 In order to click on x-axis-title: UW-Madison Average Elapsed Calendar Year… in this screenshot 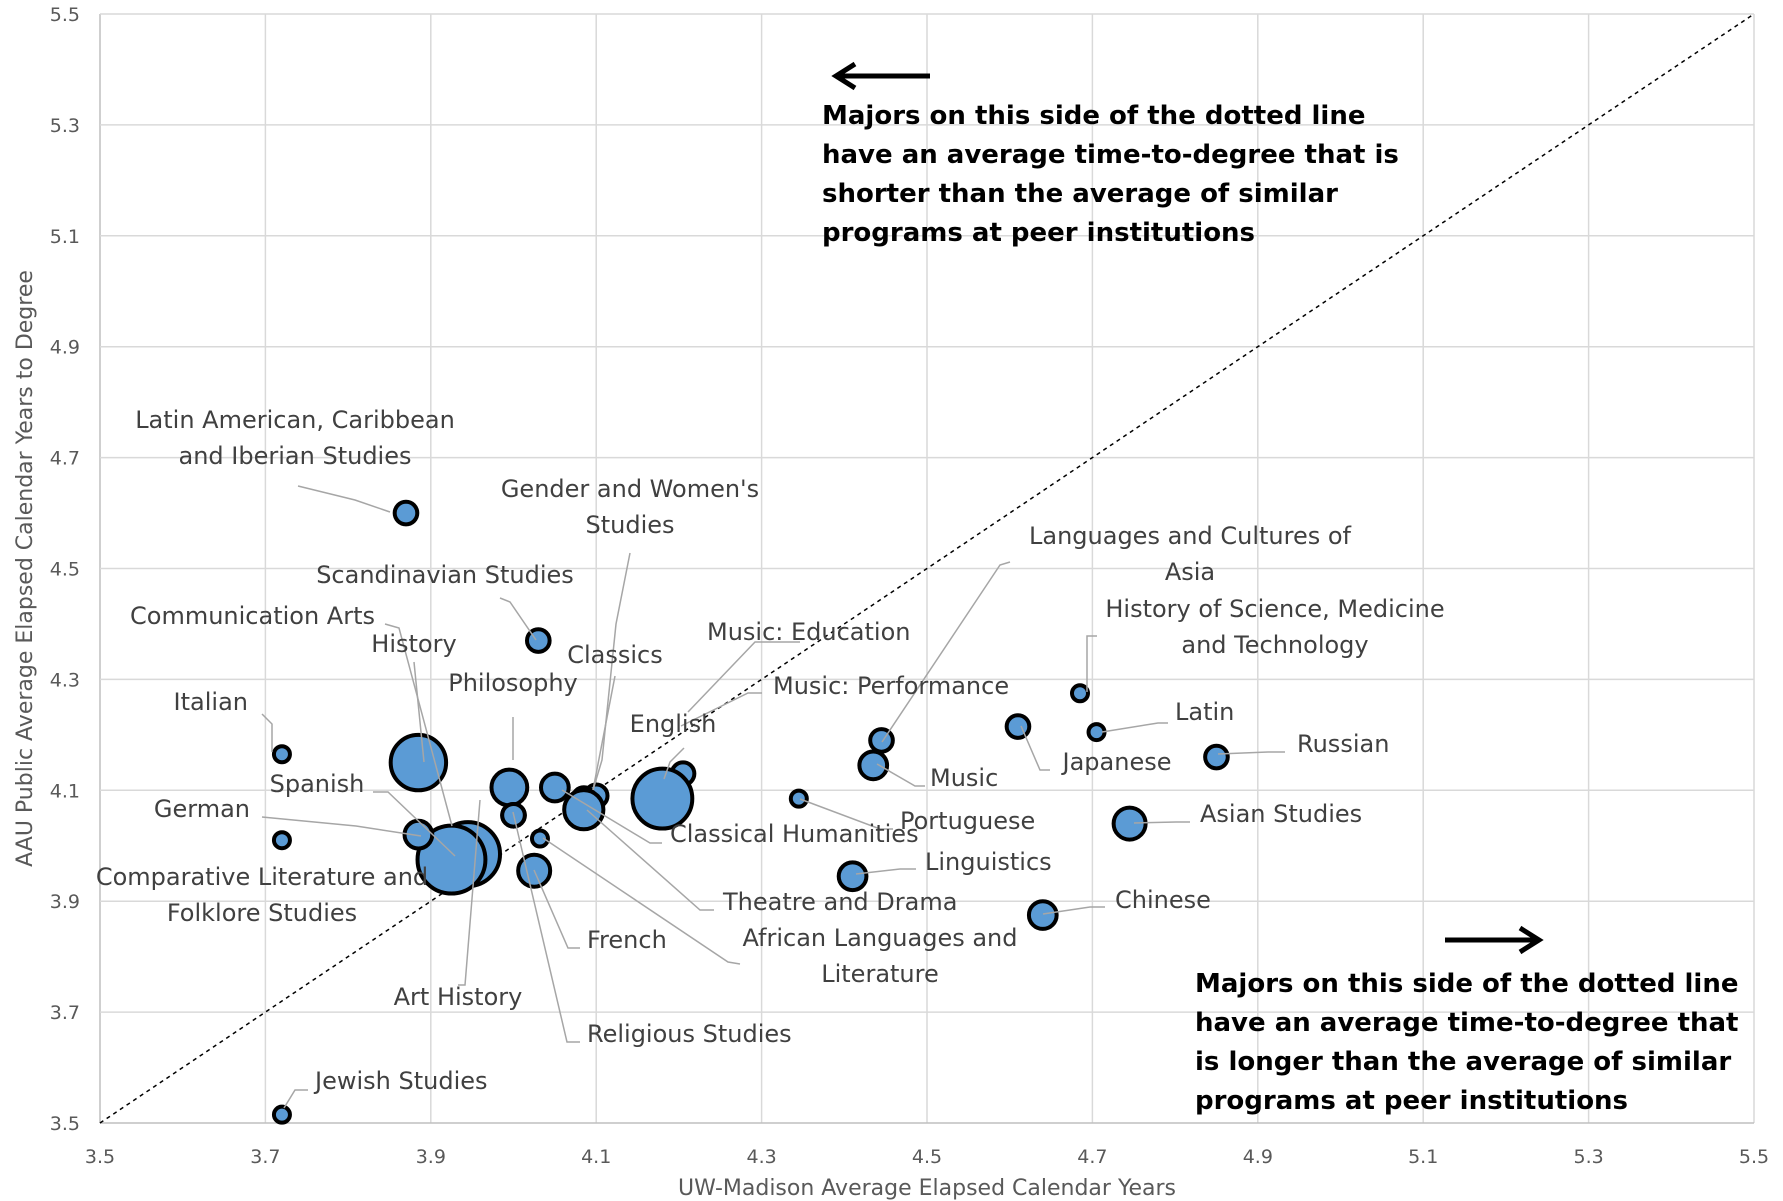, I will do `click(927, 1188)`.